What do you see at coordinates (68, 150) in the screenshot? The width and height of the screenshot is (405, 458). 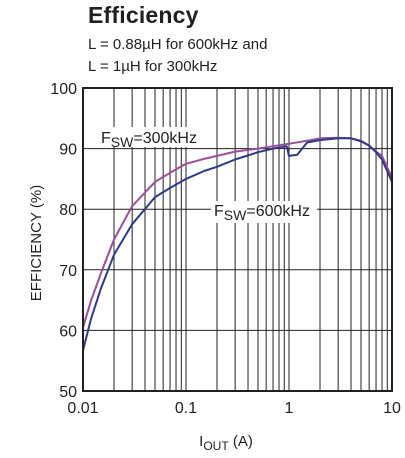 I see `y-tick-label: 90` at bounding box center [68, 150].